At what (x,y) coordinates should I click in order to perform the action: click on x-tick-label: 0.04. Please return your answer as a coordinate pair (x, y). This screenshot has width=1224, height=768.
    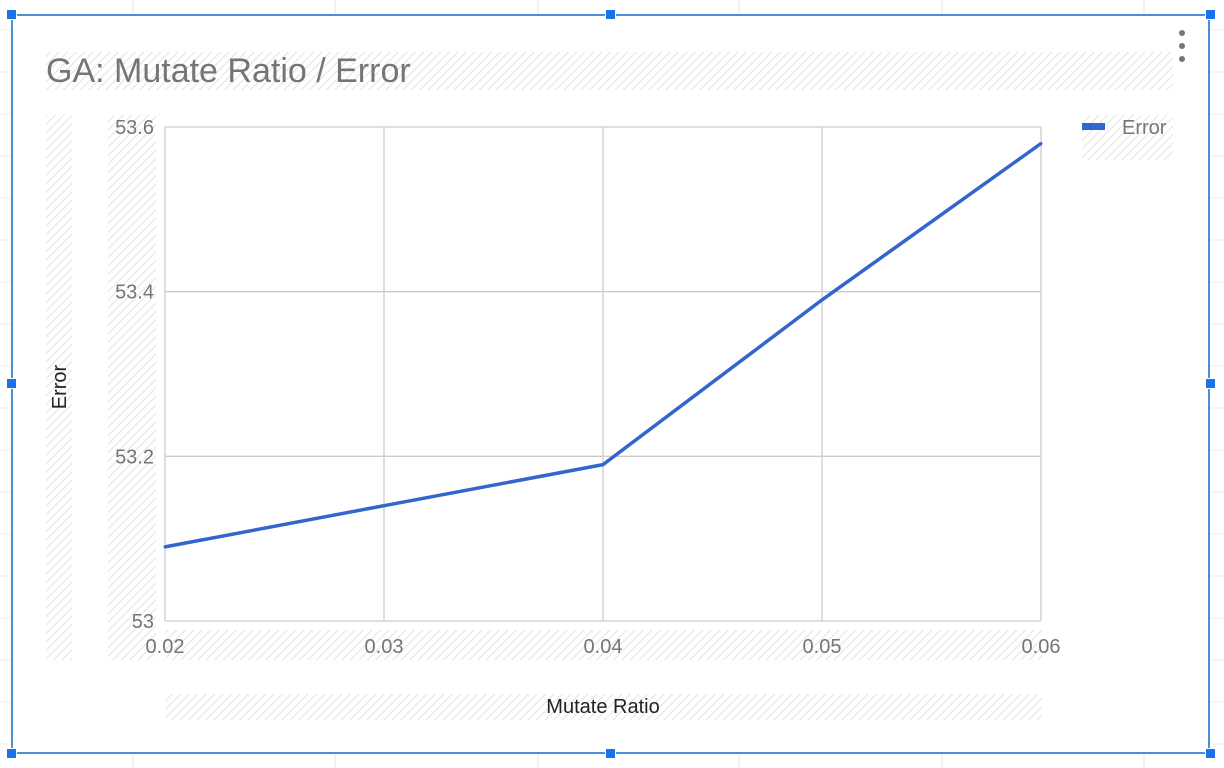
    Looking at the image, I should click on (603, 647).